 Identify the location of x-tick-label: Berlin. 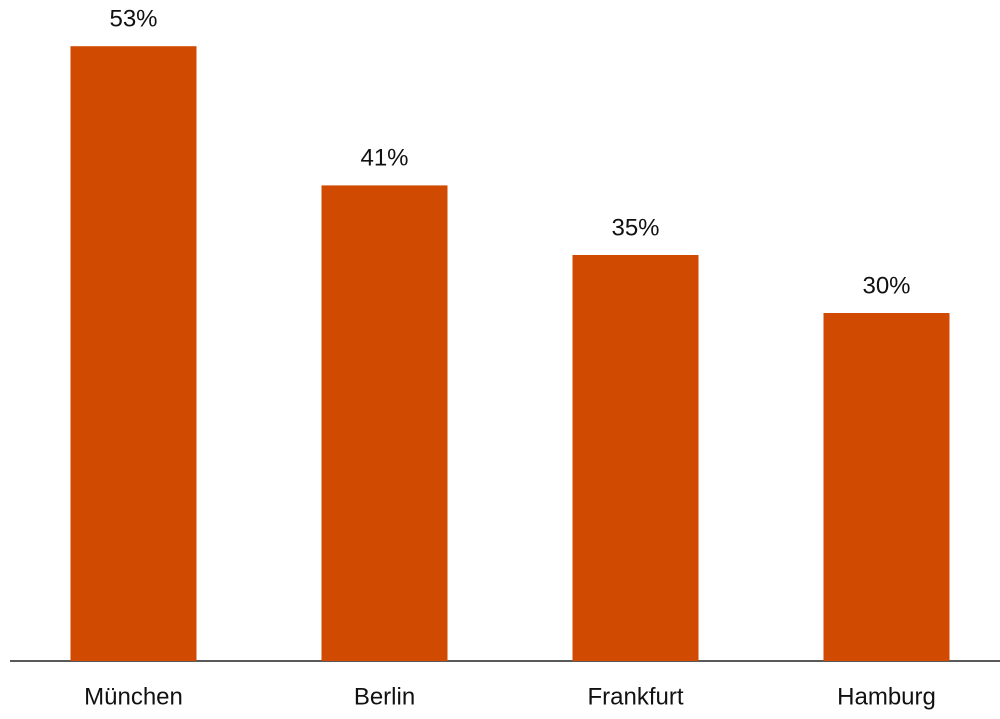
(384, 696).